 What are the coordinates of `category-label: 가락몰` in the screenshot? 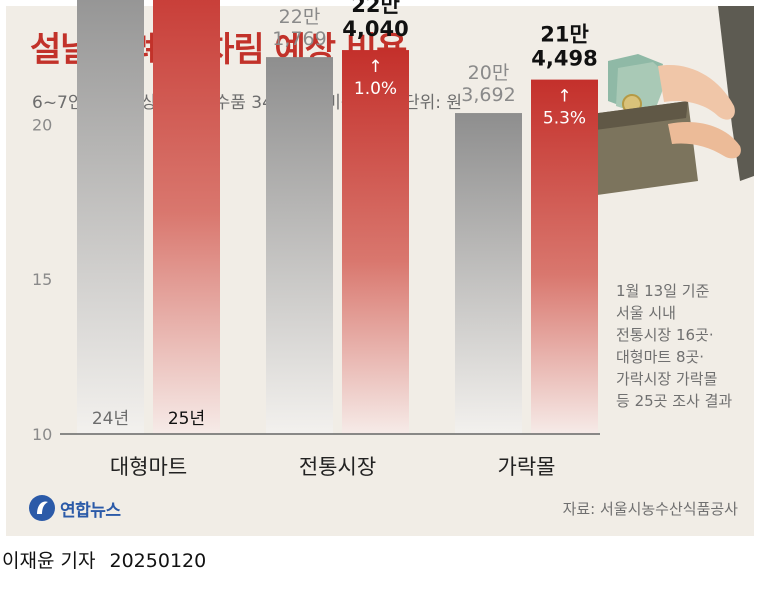 It's located at (527, 467).